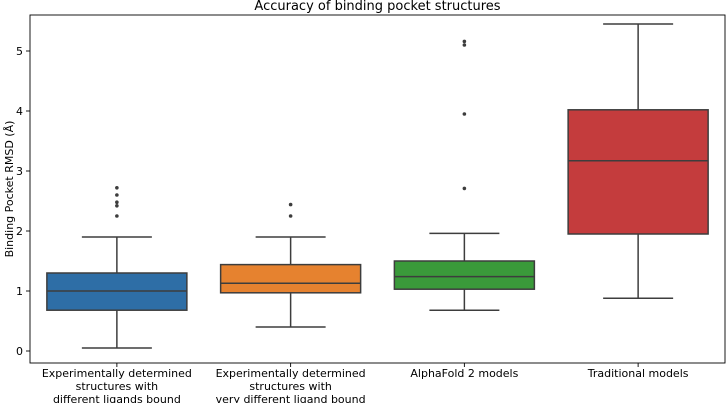 This screenshot has width=727, height=403. I want to click on y-tick-label: 1, so click(19, 291).